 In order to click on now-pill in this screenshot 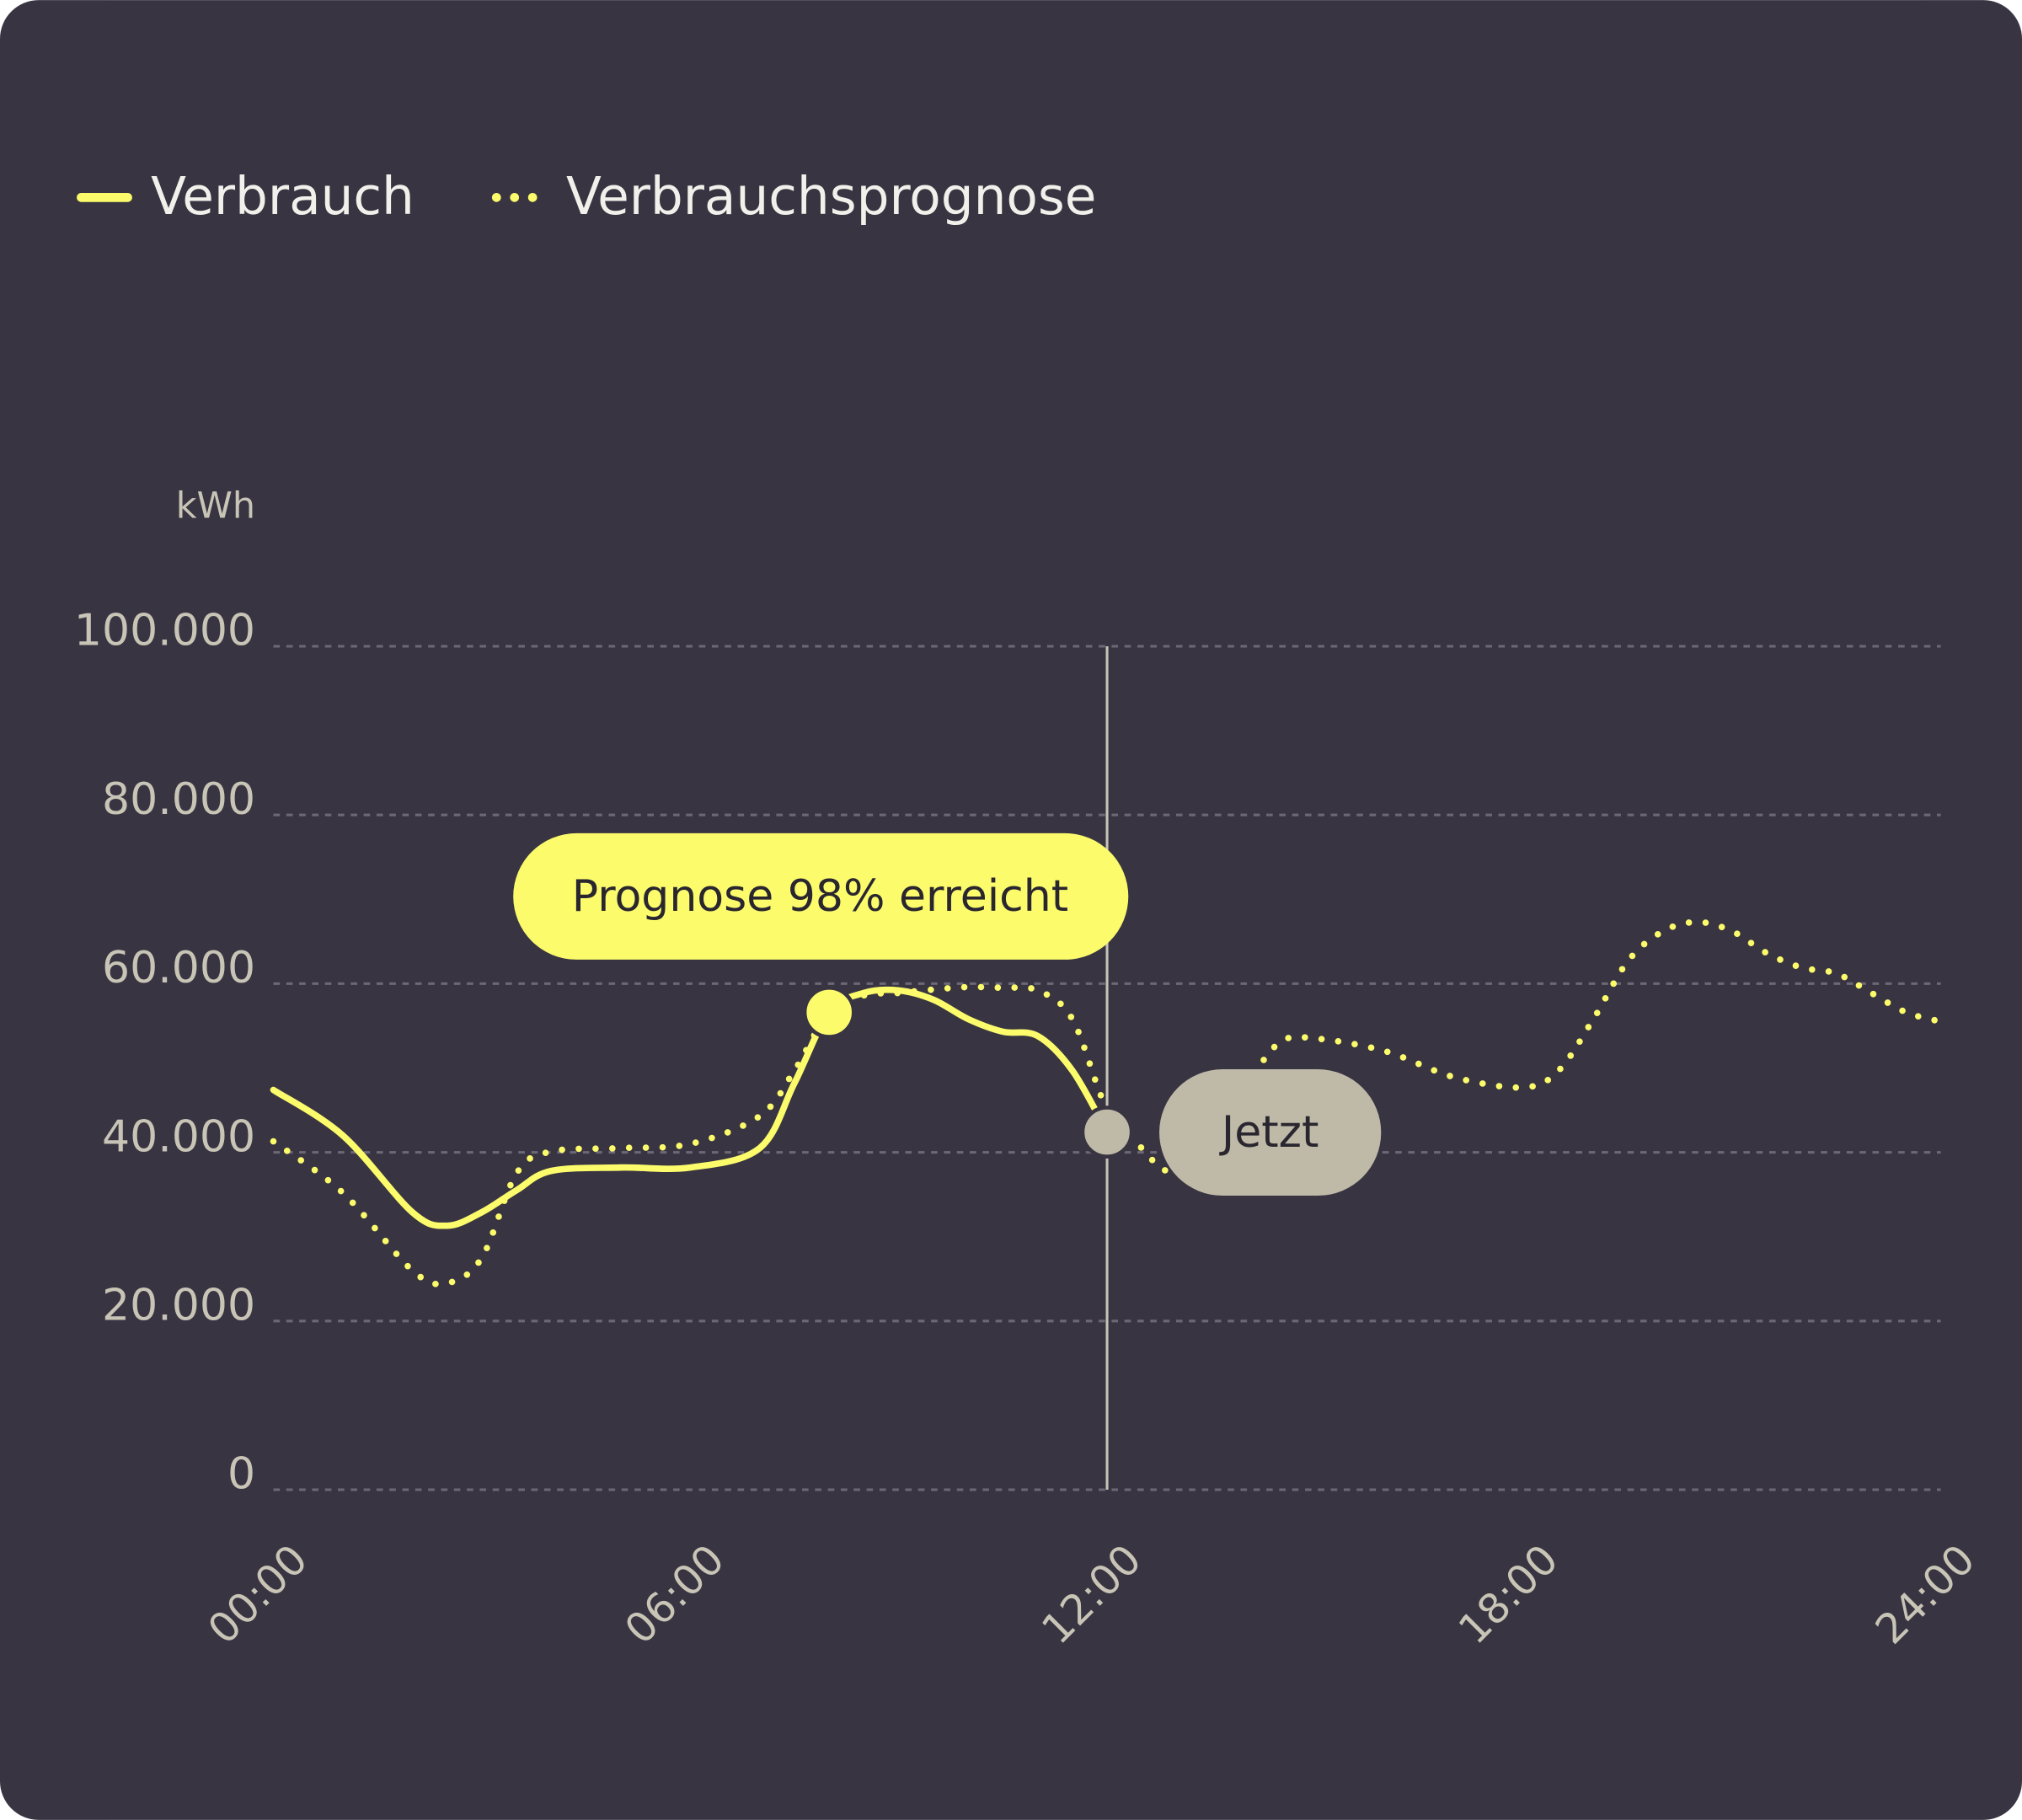, I will do `click(1270, 1132)`.